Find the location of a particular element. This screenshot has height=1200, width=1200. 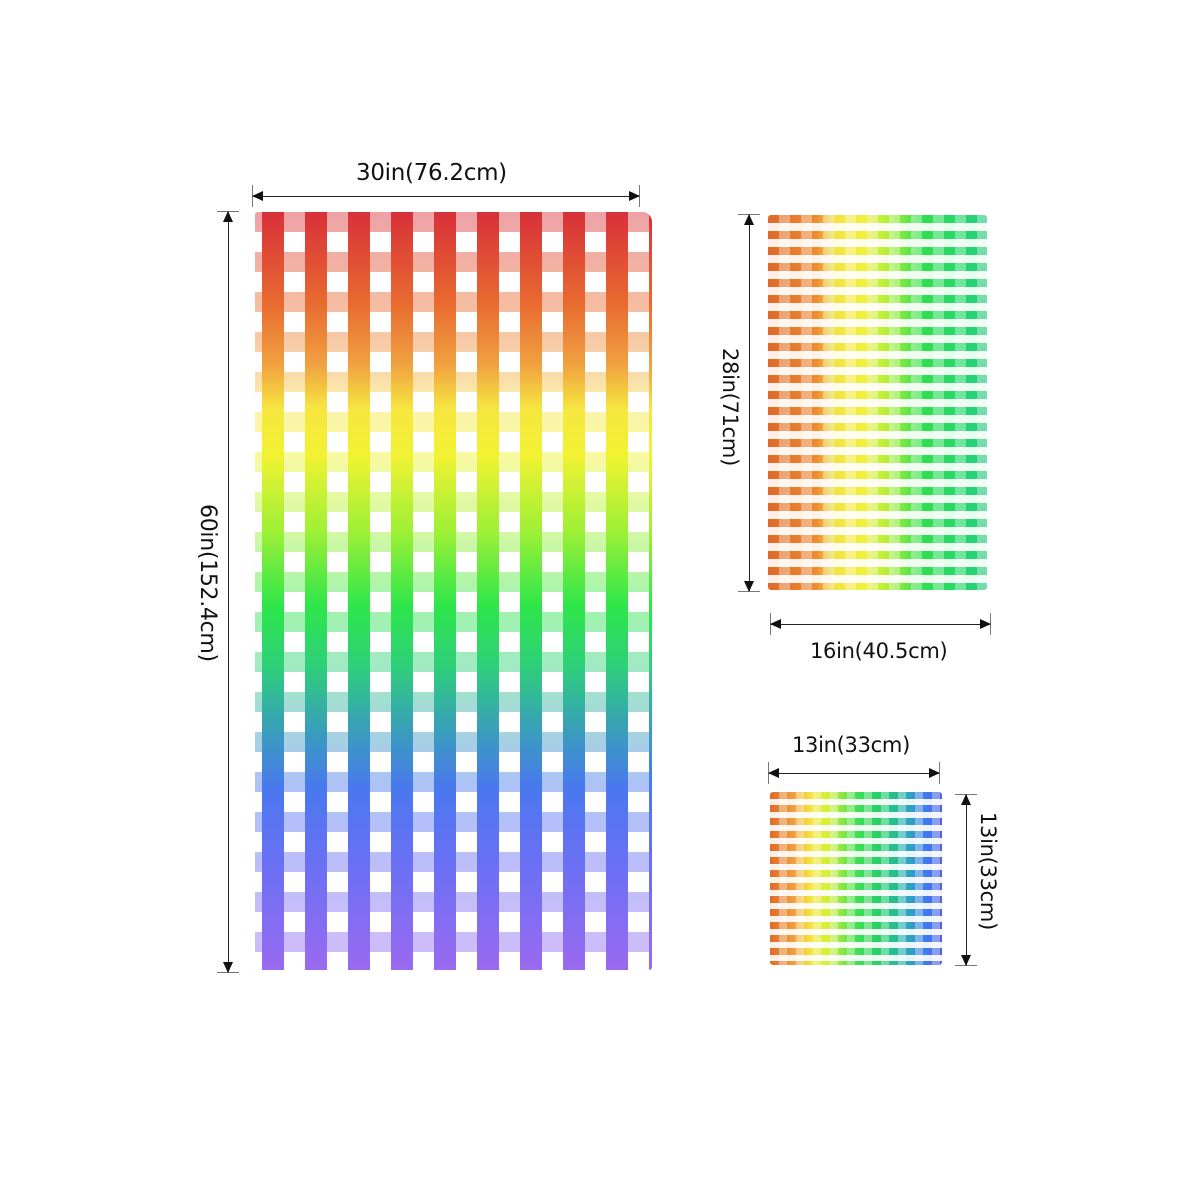

bath-towel-width-label: 30in(76.2cm) is located at coordinates (431, 173).